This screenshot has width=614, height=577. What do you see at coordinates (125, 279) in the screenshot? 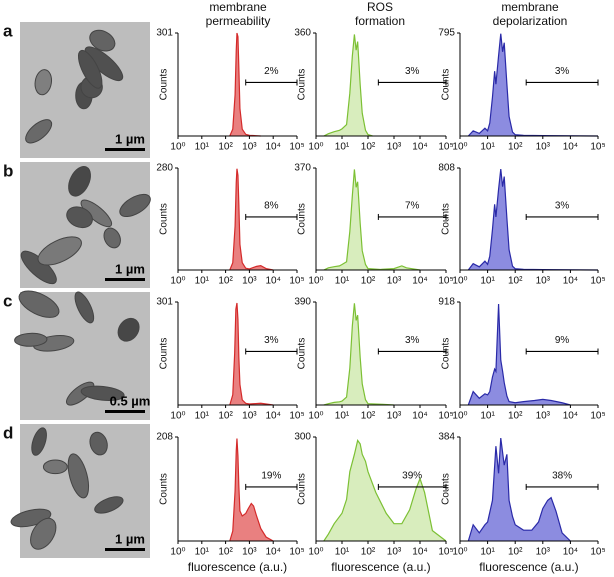
I see `scale-bar` at bounding box center [125, 279].